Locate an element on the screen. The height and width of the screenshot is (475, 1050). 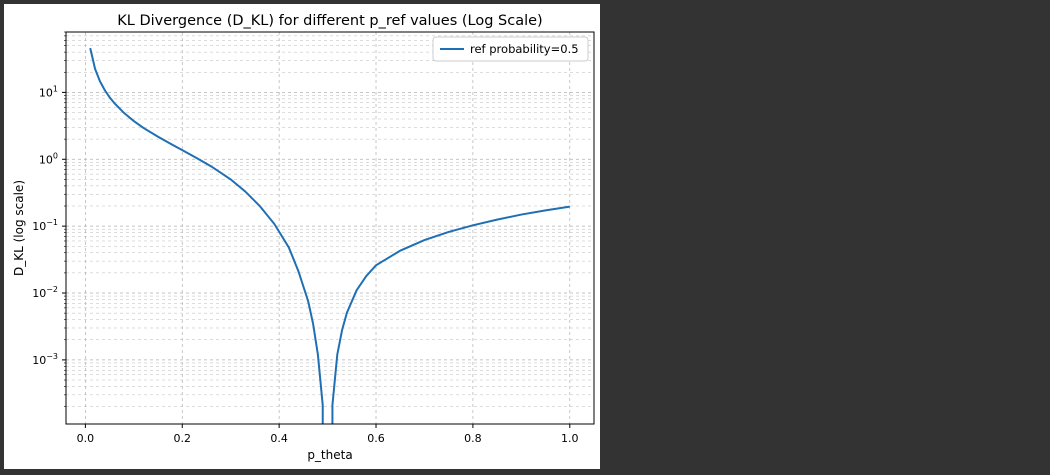
x-tick-label: 0.8 is located at coordinates (473, 438).